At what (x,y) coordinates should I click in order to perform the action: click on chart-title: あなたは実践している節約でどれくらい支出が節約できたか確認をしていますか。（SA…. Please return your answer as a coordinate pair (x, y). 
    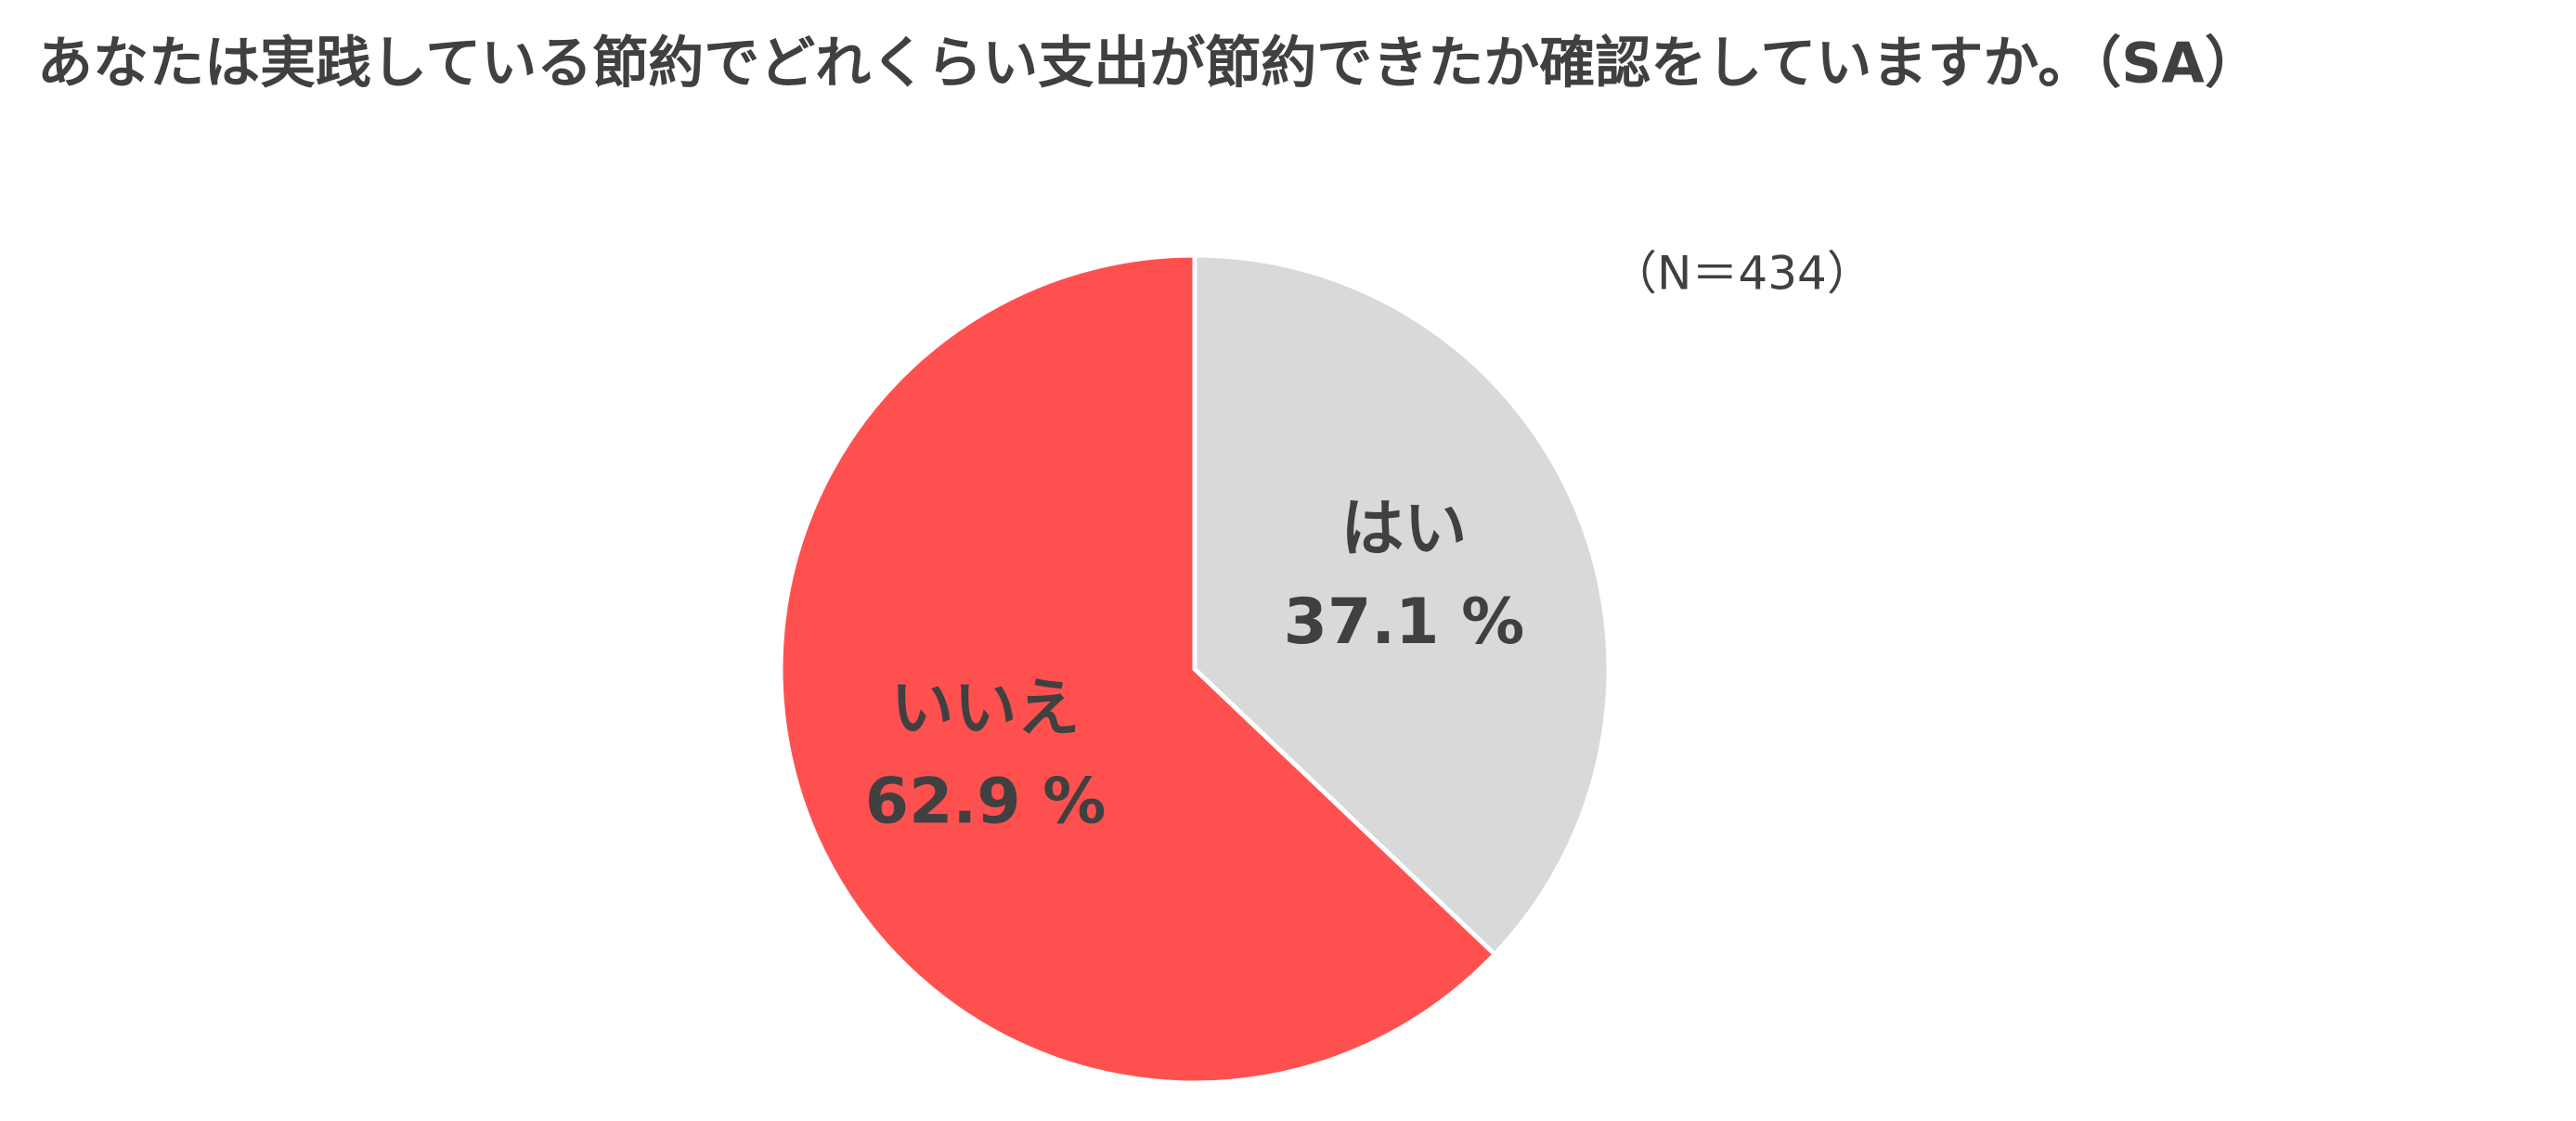
    Looking at the image, I should click on (1148, 64).